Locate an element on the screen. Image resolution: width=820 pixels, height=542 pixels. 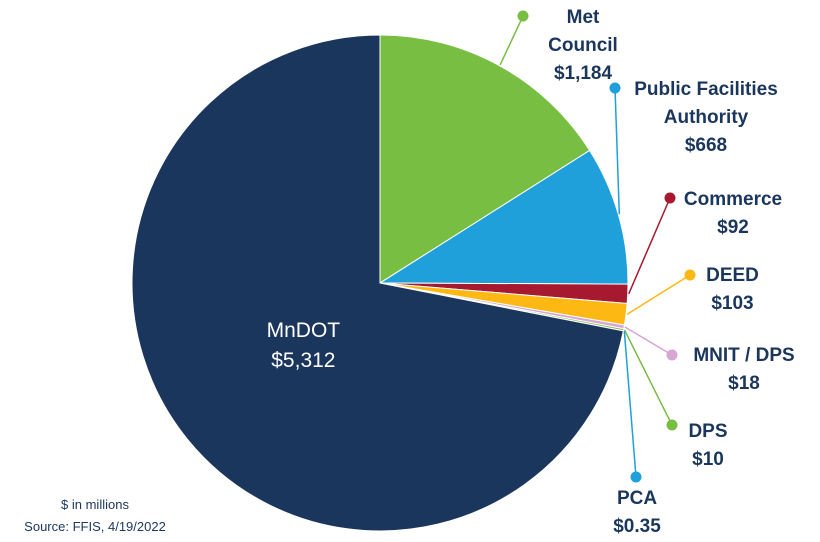
value-label: $18 is located at coordinates (744, 383).